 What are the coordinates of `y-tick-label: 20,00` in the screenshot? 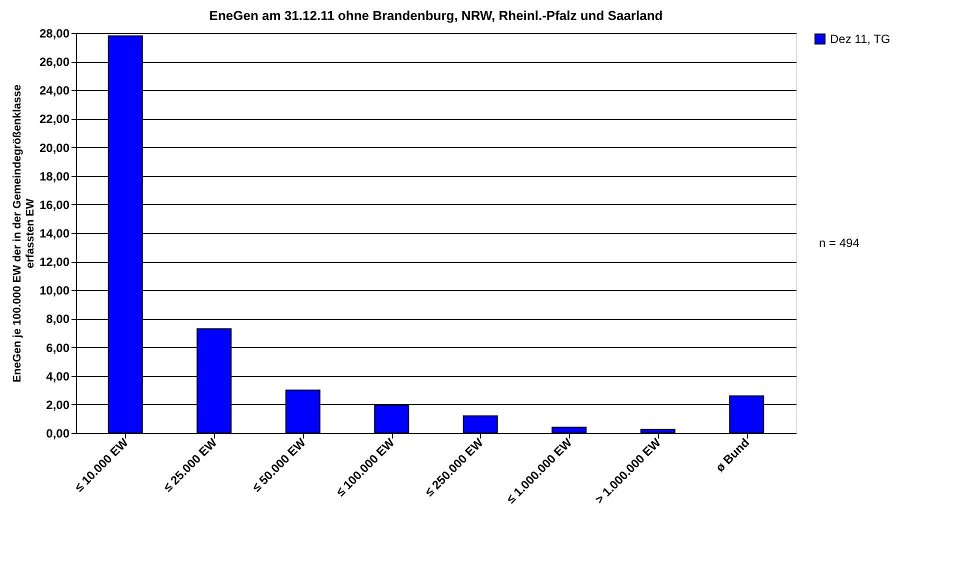 It's located at (54, 147).